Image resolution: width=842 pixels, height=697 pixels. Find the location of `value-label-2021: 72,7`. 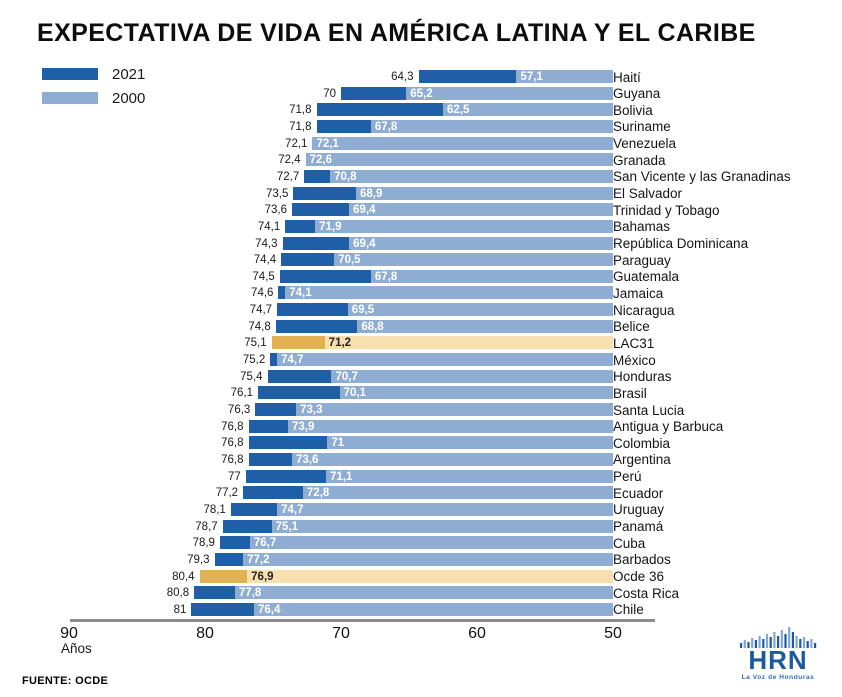

value-label-2021: 72,7 is located at coordinates (288, 176).